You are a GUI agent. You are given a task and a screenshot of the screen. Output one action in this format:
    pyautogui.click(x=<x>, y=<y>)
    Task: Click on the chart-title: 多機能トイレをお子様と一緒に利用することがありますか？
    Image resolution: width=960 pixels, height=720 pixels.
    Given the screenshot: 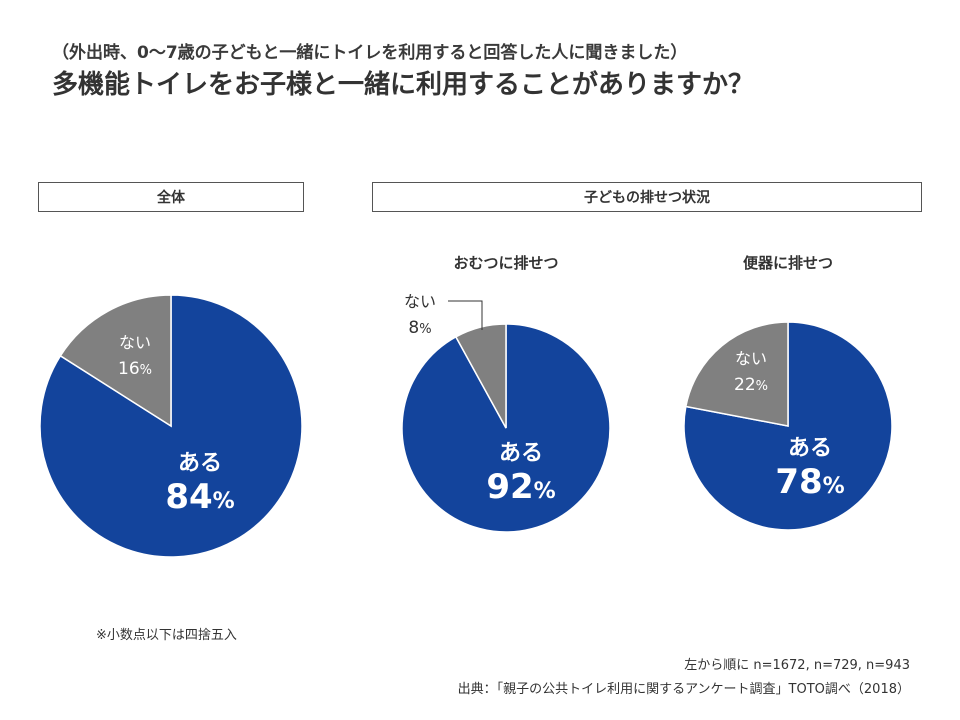 What is the action you would take?
    pyautogui.click(x=403, y=85)
    